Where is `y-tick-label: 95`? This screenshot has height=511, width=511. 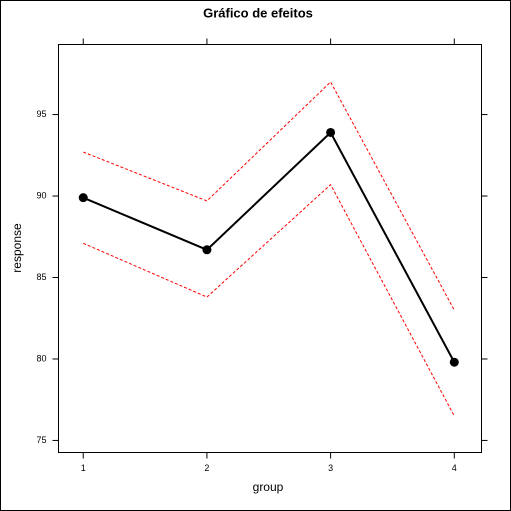
y-tick-label: 95 is located at coordinates (41, 114).